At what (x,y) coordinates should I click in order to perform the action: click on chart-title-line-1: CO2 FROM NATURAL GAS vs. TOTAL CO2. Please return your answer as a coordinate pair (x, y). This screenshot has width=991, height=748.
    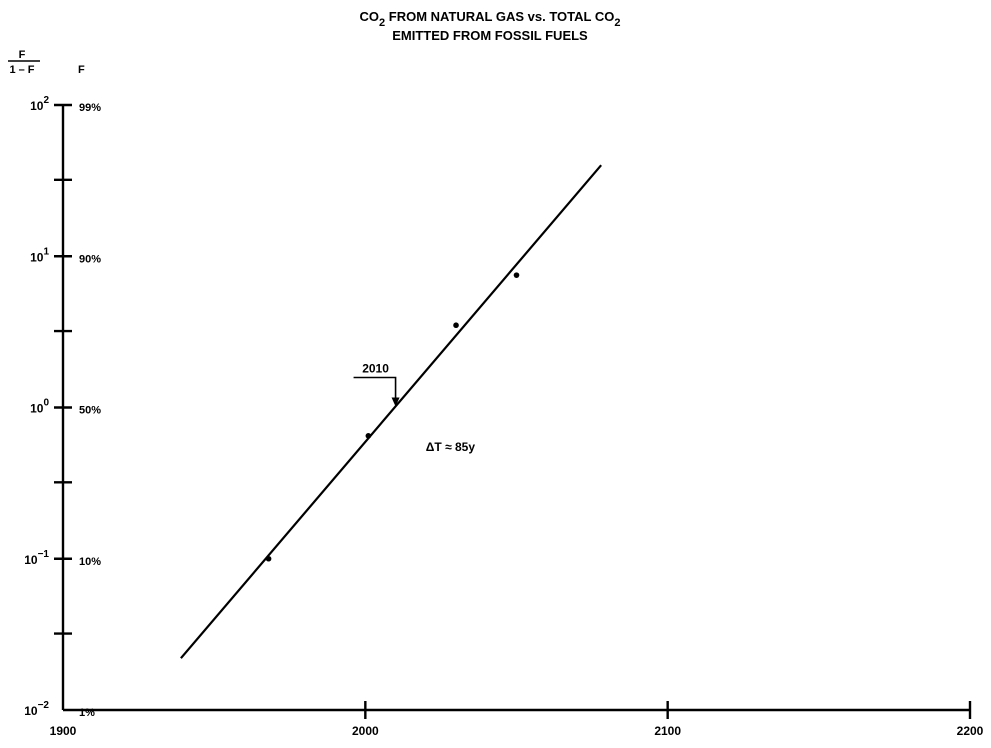
    Looking at the image, I should click on (490, 19).